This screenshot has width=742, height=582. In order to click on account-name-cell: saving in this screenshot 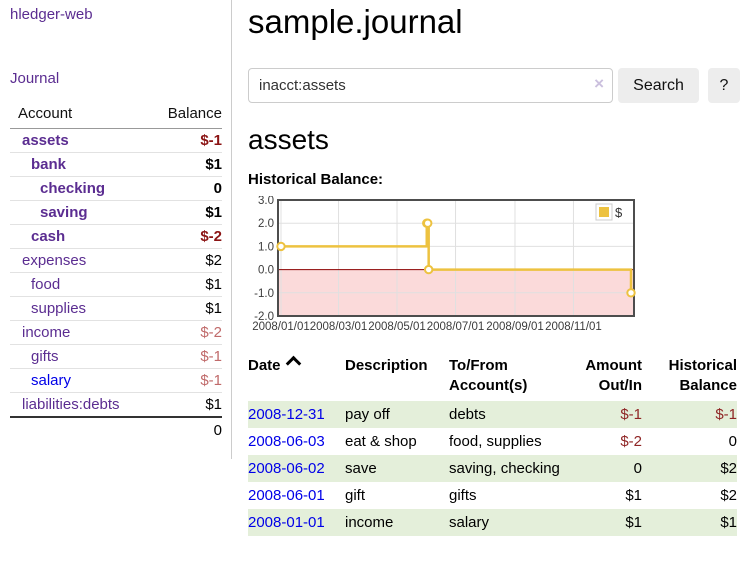, I will do `click(81, 212)`.